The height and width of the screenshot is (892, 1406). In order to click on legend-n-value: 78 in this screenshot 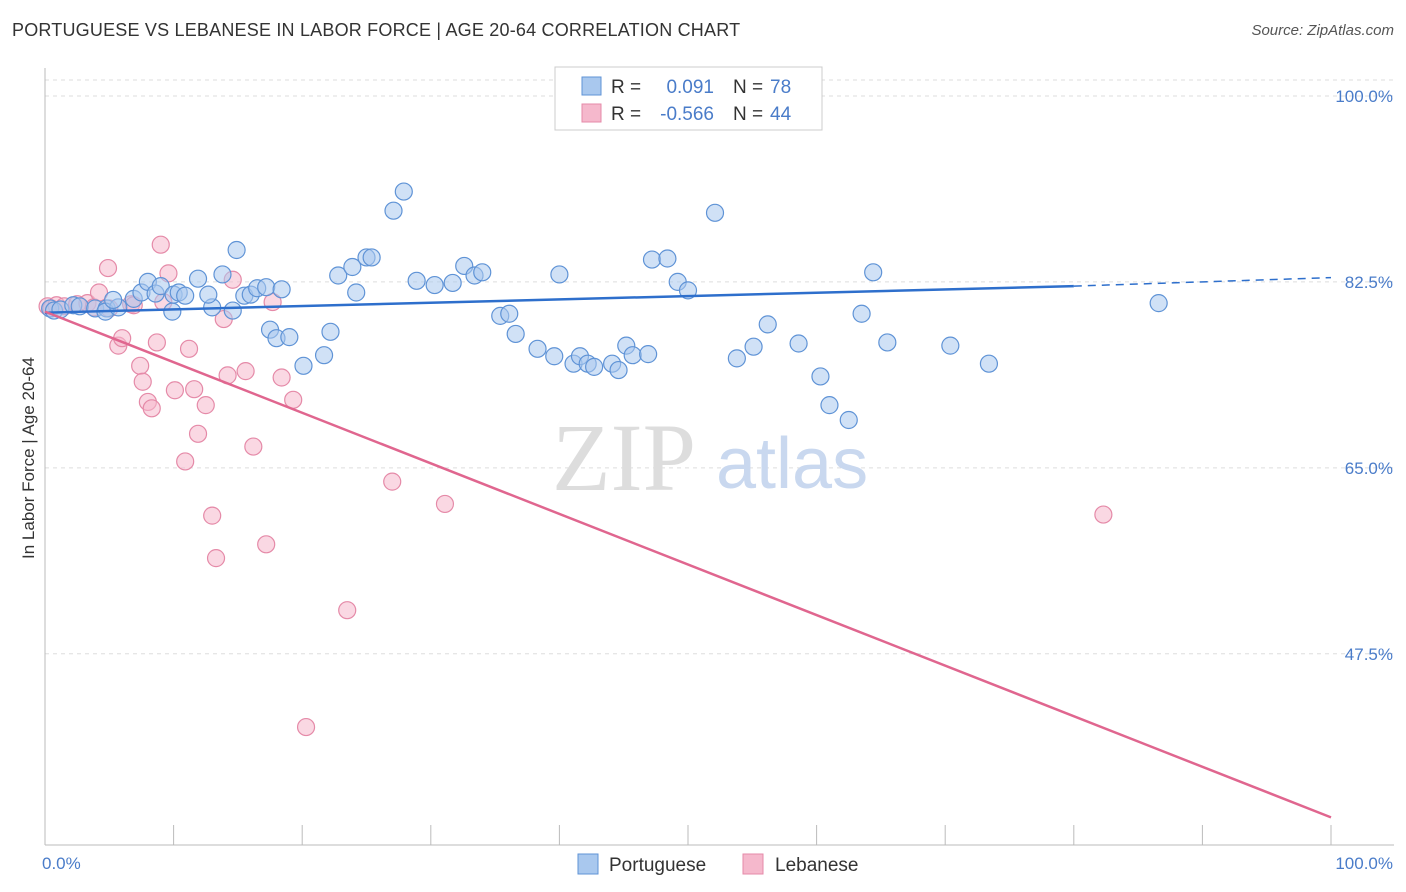, I will do `click(780, 87)`.